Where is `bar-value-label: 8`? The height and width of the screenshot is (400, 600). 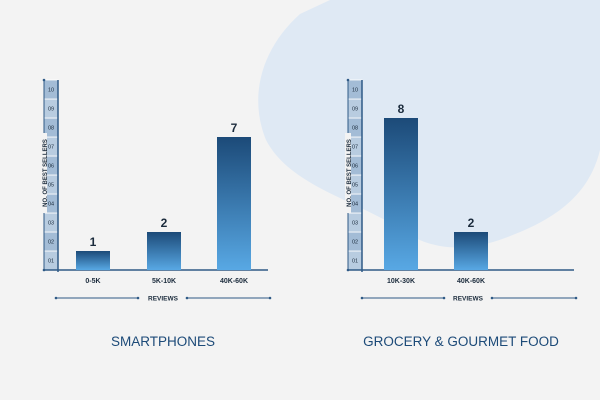 bar-value-label: 8 is located at coordinates (401, 109).